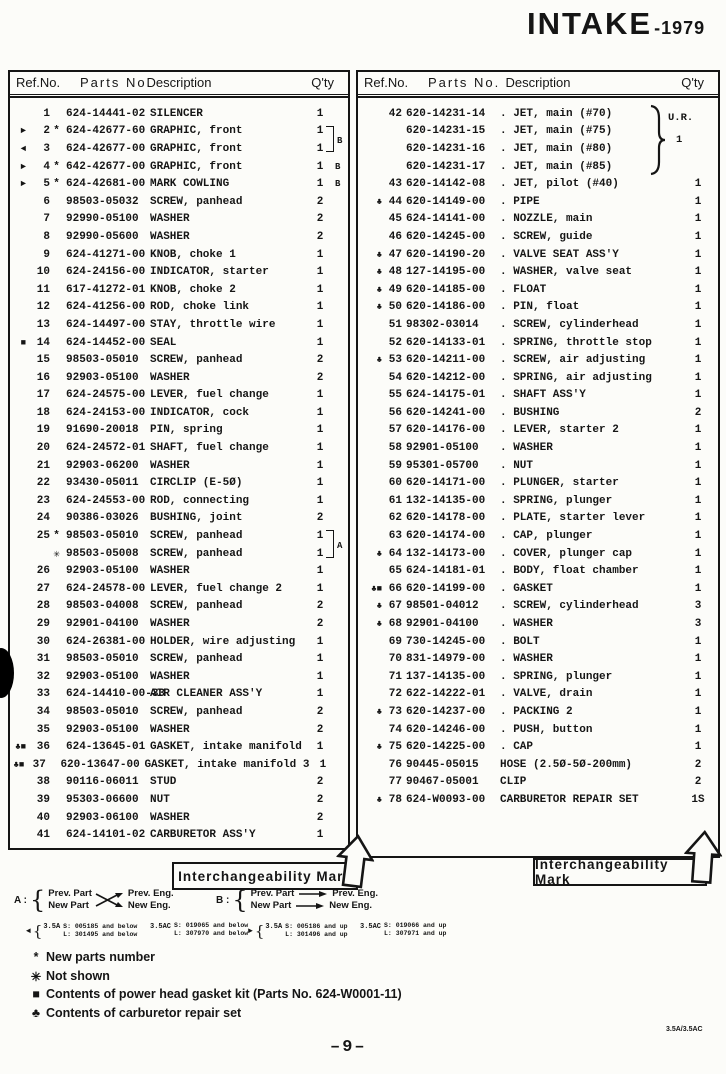 Image resolution: width=726 pixels, height=1074 pixels. What do you see at coordinates (43, 448) in the screenshot?
I see `cell-ref-no: 20` at bounding box center [43, 448].